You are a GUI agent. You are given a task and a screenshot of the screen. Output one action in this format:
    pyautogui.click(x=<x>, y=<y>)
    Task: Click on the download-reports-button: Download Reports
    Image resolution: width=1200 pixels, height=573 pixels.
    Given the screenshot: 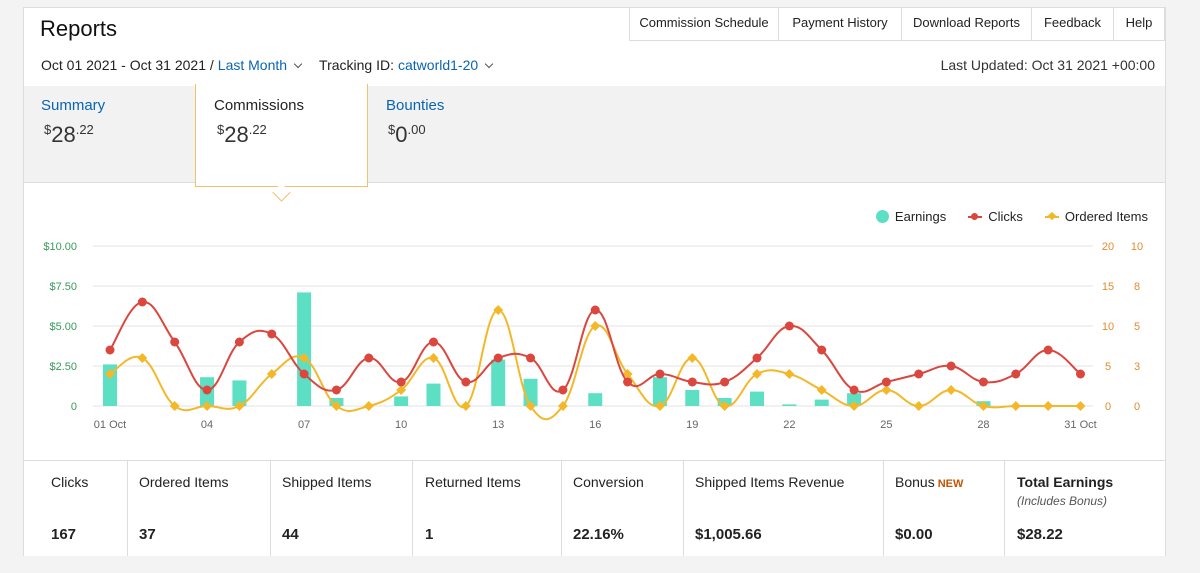 What is the action you would take?
    pyautogui.click(x=967, y=23)
    